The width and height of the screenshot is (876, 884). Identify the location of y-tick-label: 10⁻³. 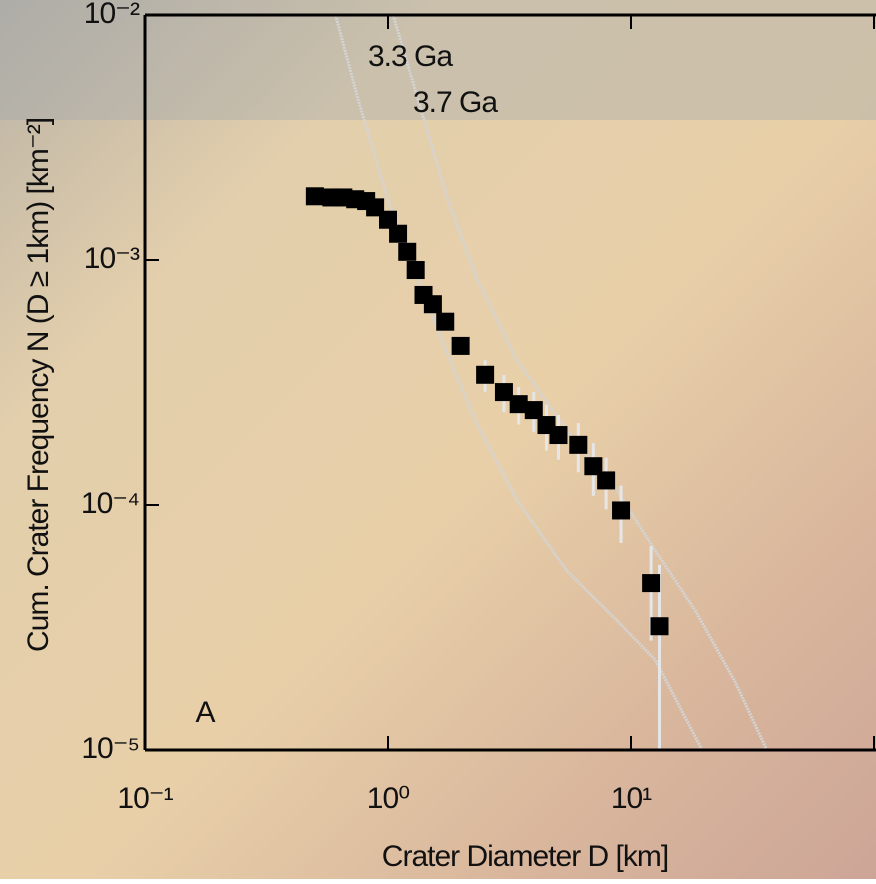
(112, 258).